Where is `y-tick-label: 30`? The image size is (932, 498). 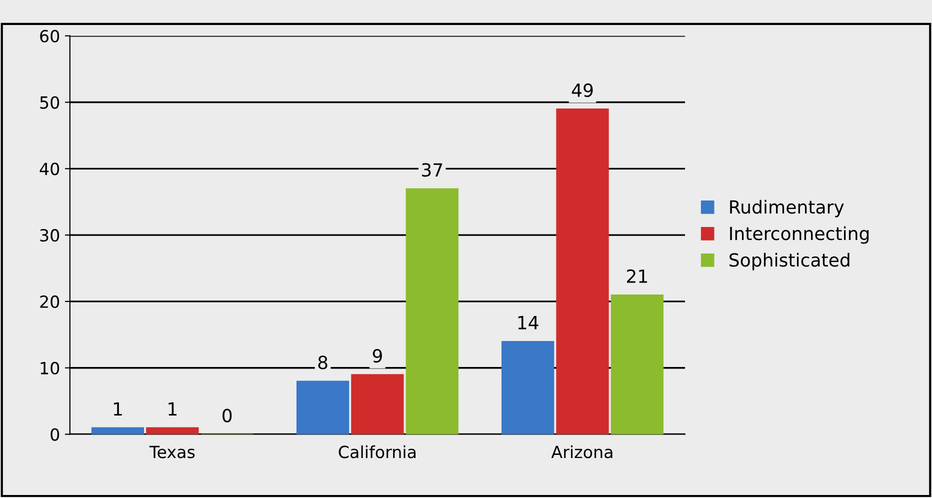 y-tick-label: 30 is located at coordinates (50, 235).